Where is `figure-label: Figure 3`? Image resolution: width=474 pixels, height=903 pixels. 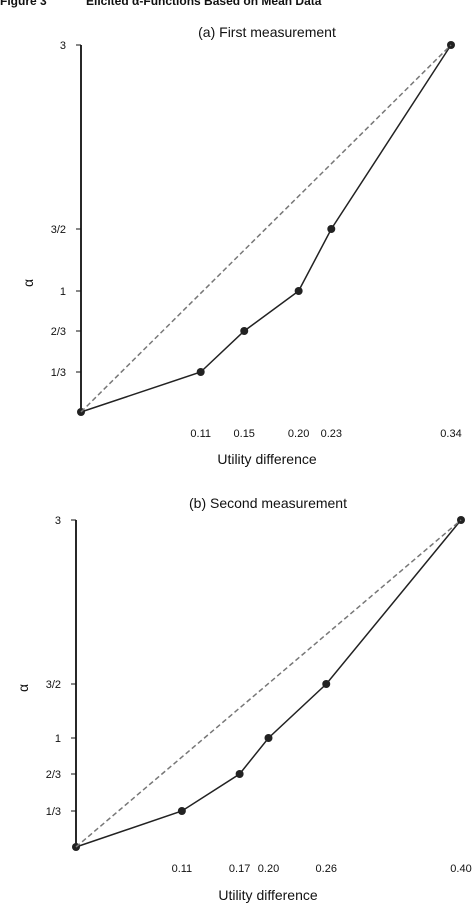 figure-label: Figure 3 is located at coordinates (23, 4).